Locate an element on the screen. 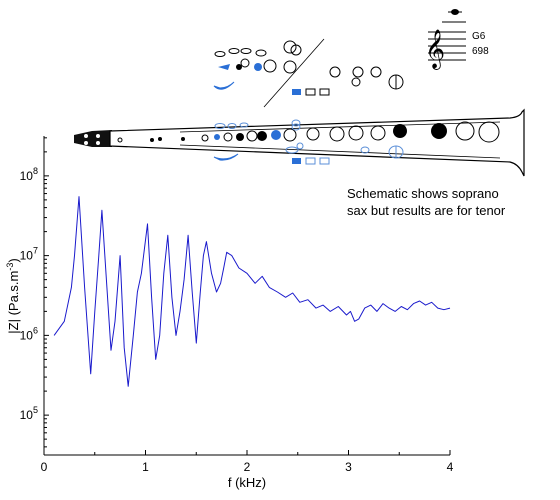  x-ticks: 0 1 2 3 4 is located at coordinates (247, 462).